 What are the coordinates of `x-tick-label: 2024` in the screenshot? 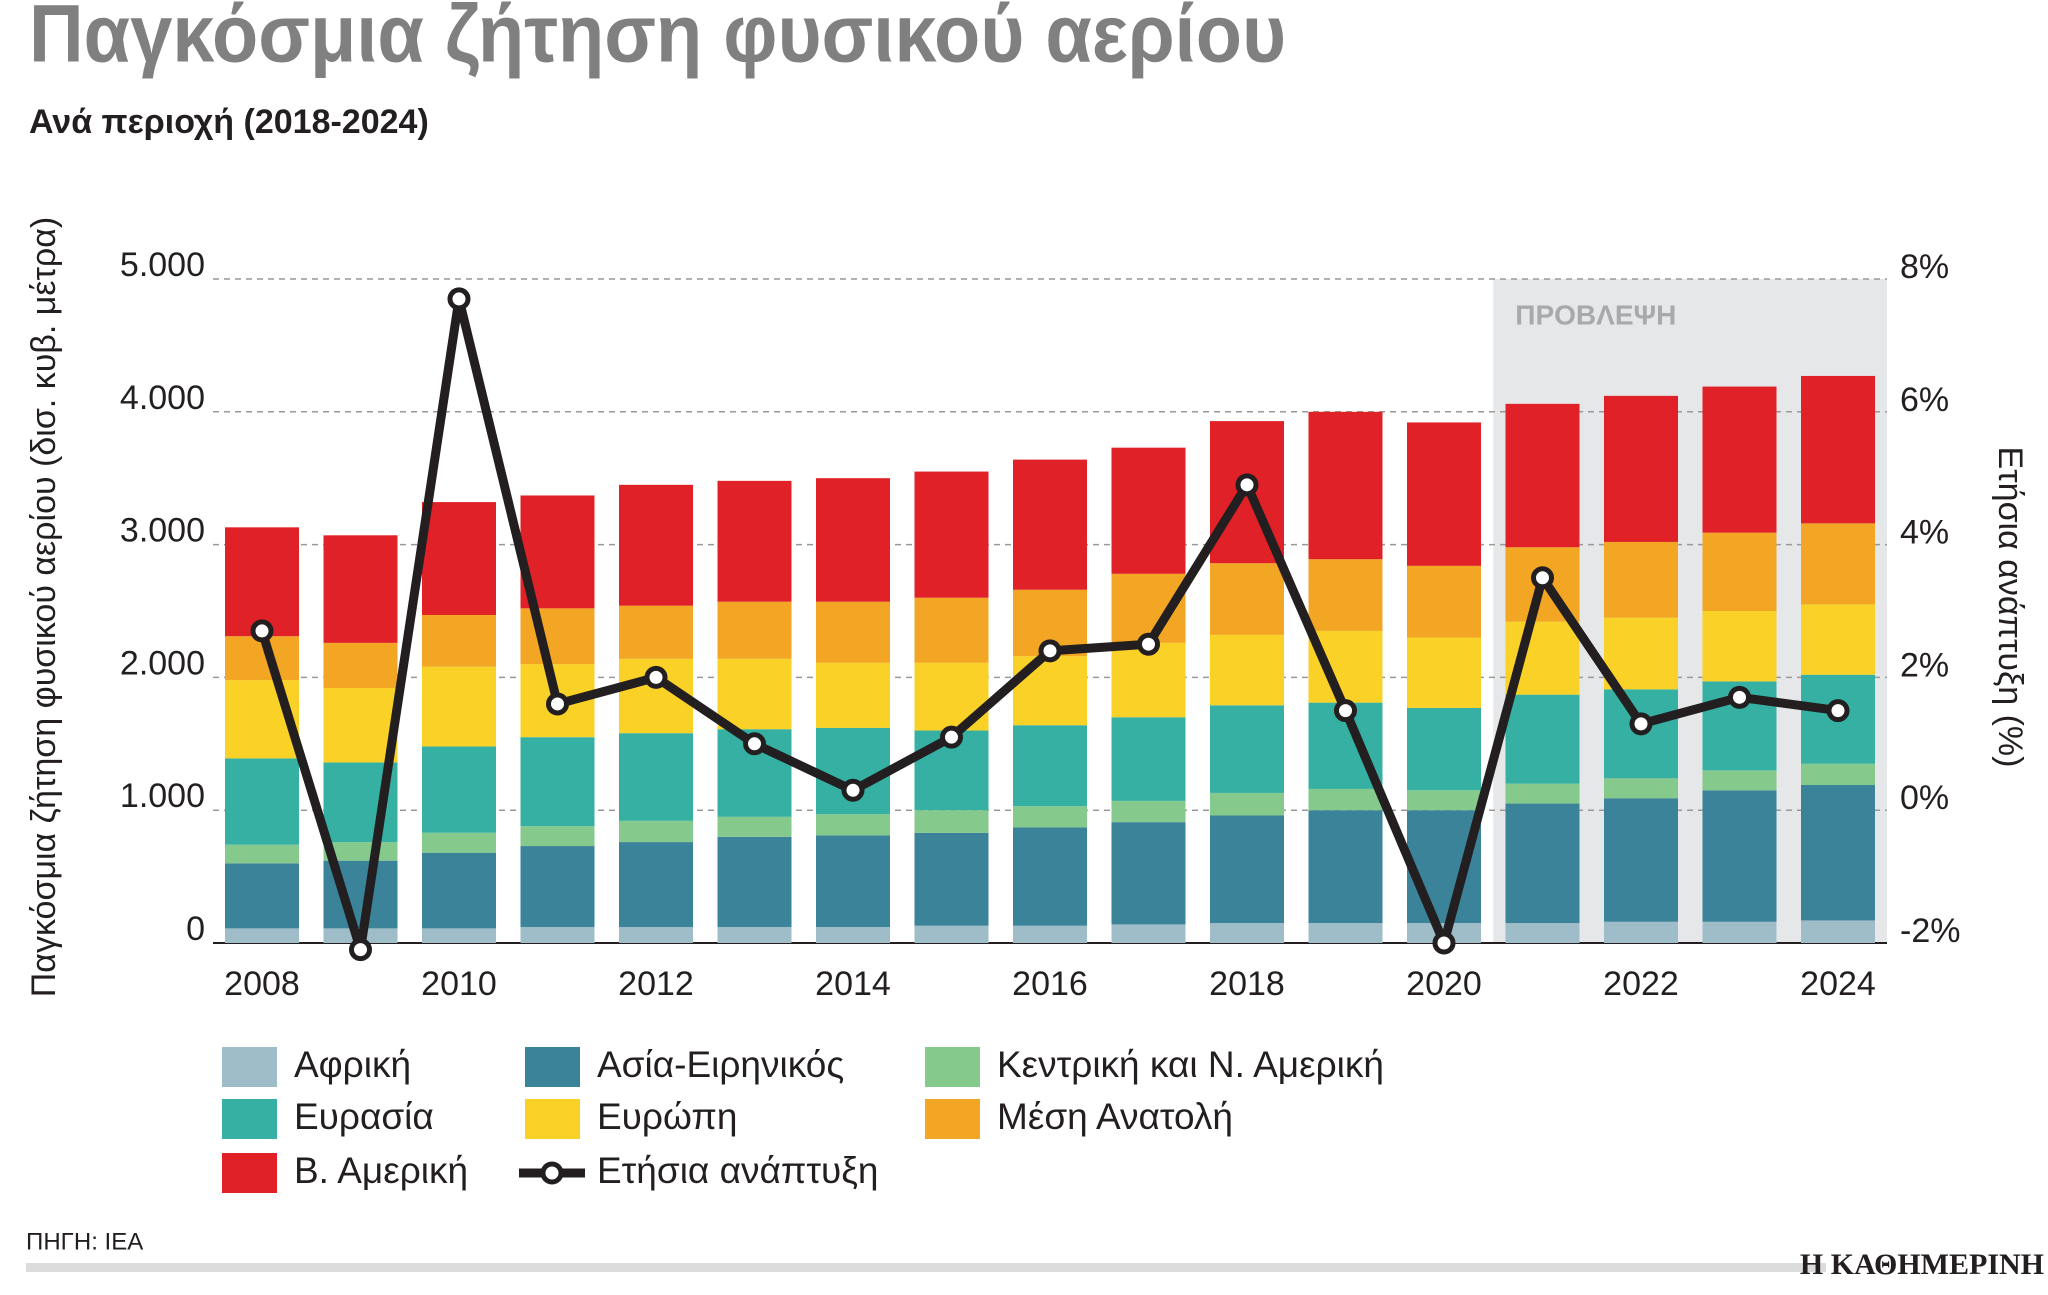 It's located at (1838, 984).